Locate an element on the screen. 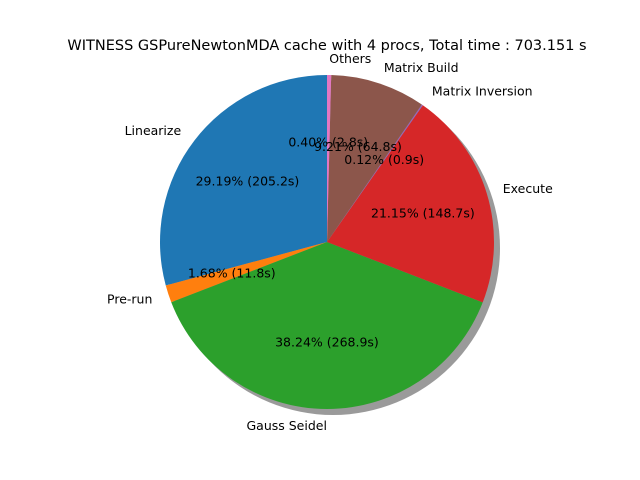  pie-slice-pre-run is located at coordinates (246, 272).